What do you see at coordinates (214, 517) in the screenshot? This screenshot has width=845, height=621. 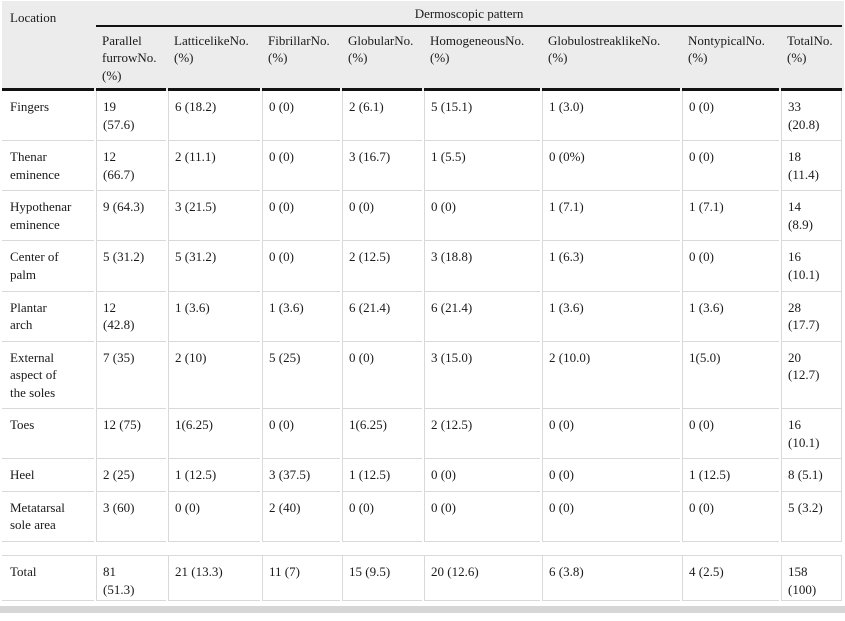 I see `cell-latticelike: 0 (0)` at bounding box center [214, 517].